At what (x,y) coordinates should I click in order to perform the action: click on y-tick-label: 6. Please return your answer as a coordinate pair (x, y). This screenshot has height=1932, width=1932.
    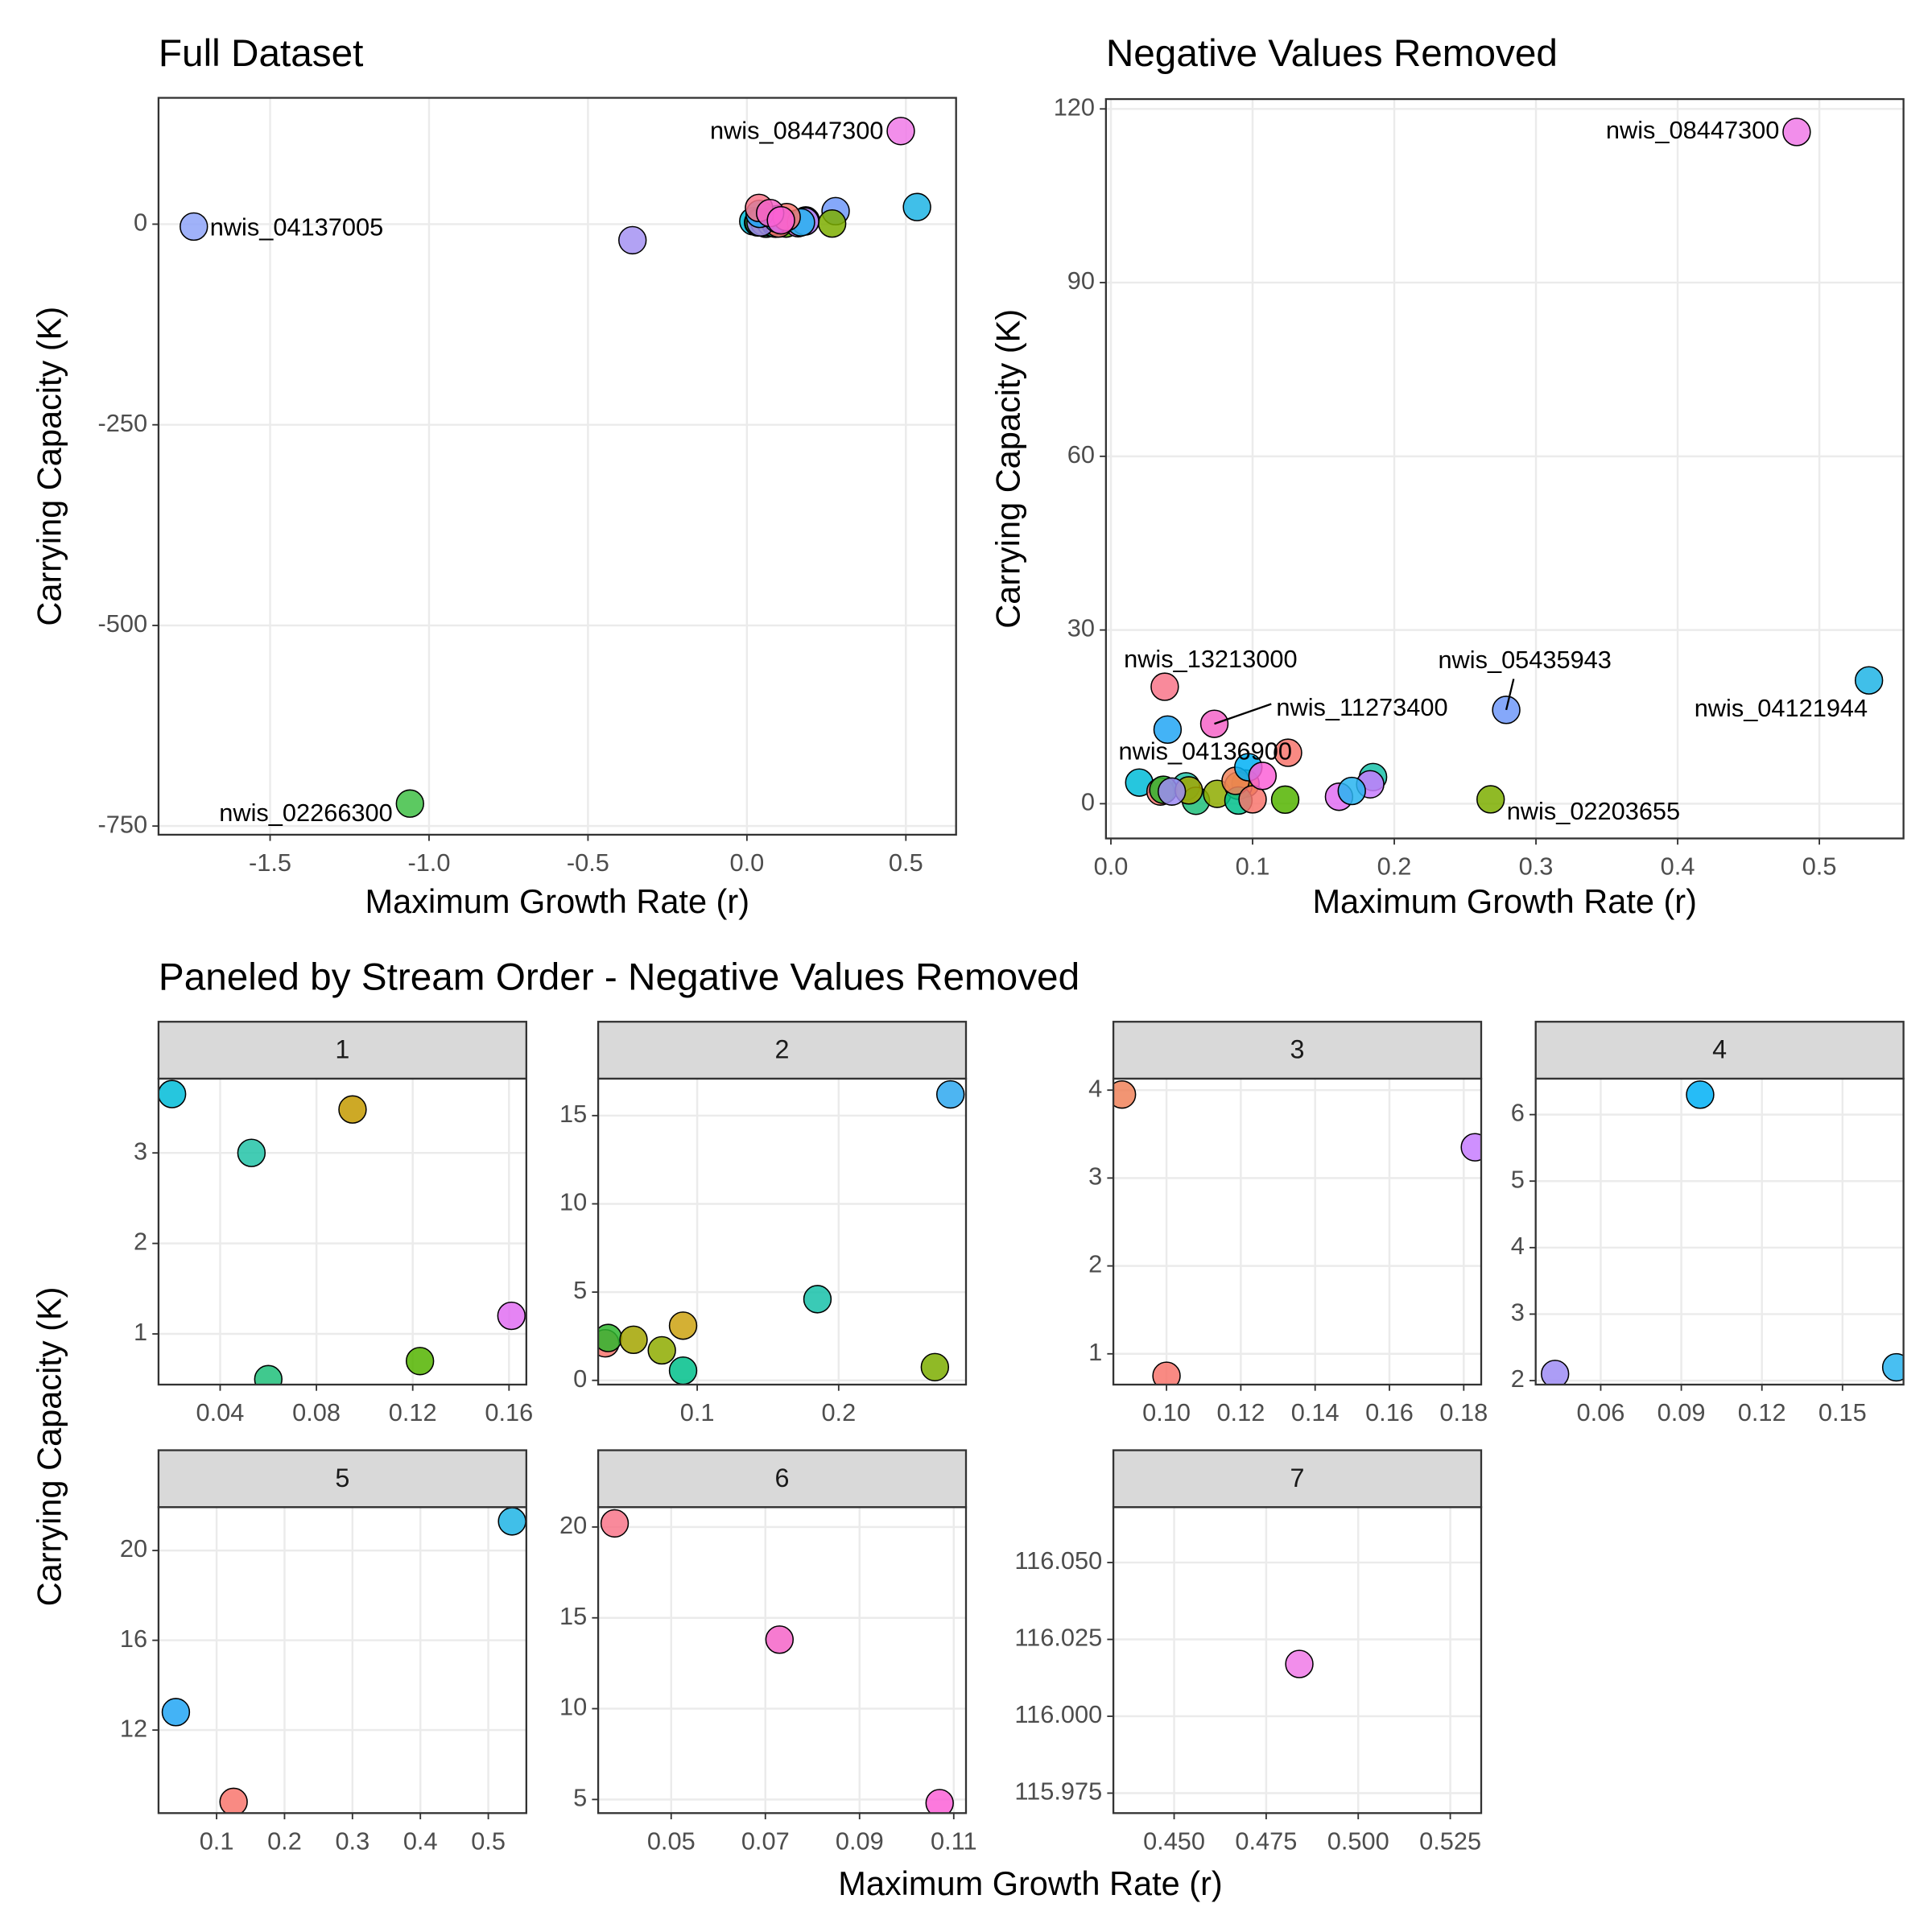
    Looking at the image, I should click on (1518, 1113).